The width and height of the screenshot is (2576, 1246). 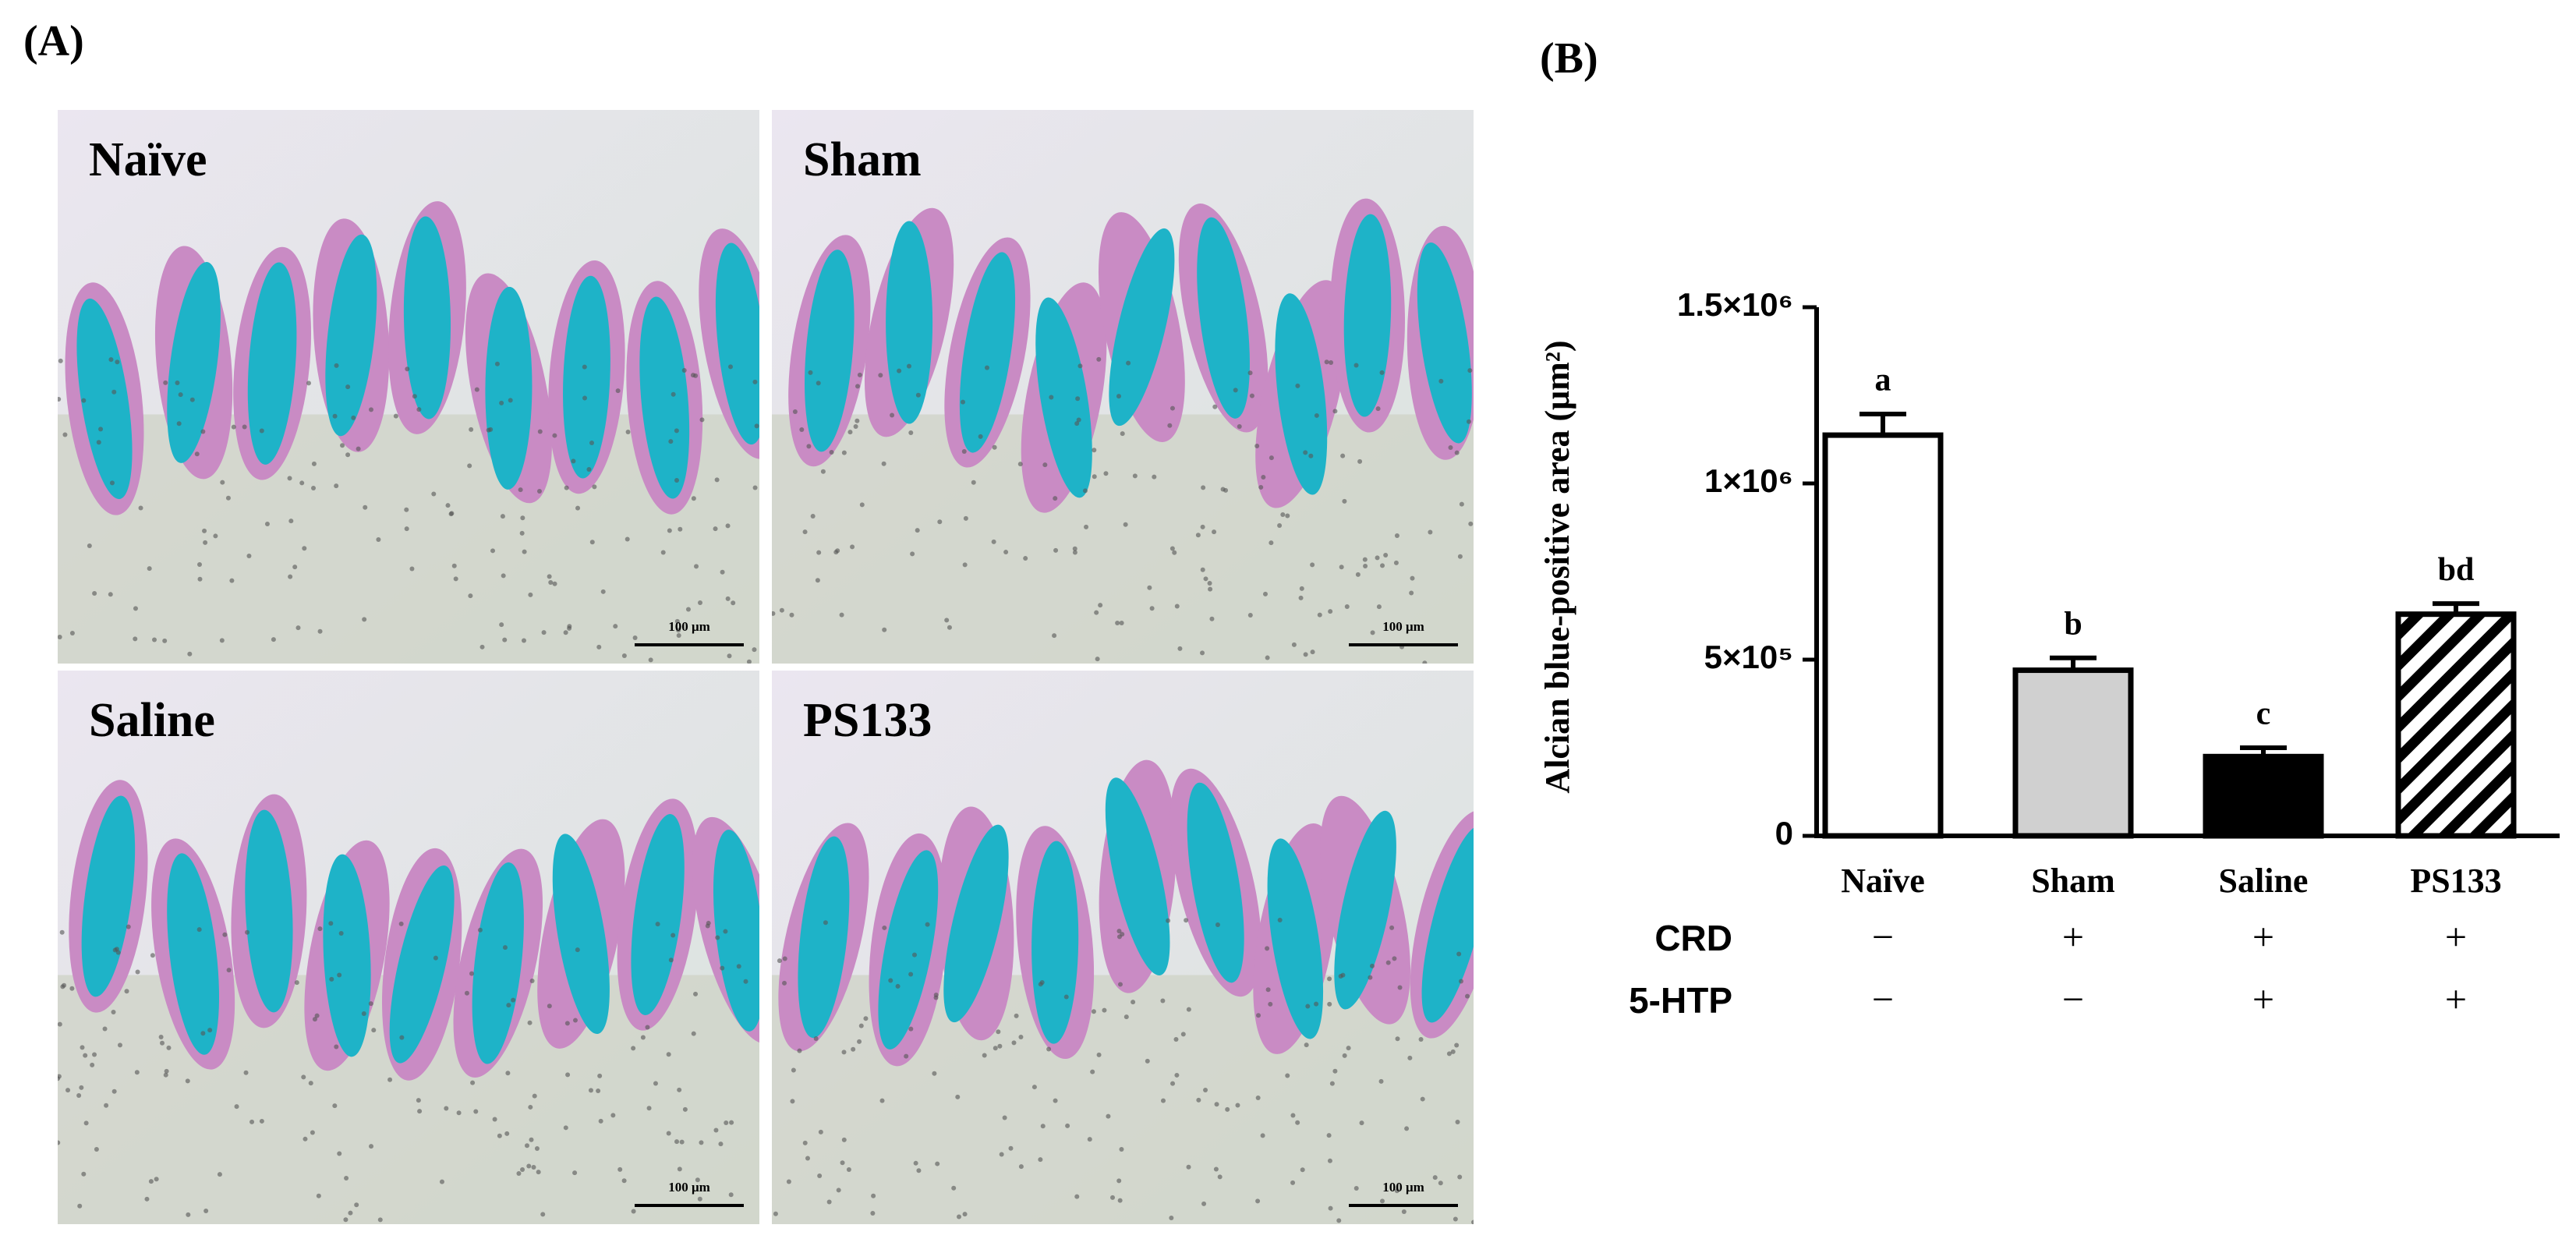 What do you see at coordinates (152, 720) in the screenshot?
I see `image-label: Saline` at bounding box center [152, 720].